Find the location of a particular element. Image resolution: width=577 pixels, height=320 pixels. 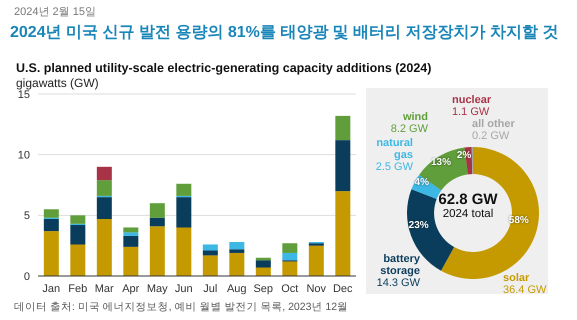

slice-label: solar is located at coordinates (516, 278).